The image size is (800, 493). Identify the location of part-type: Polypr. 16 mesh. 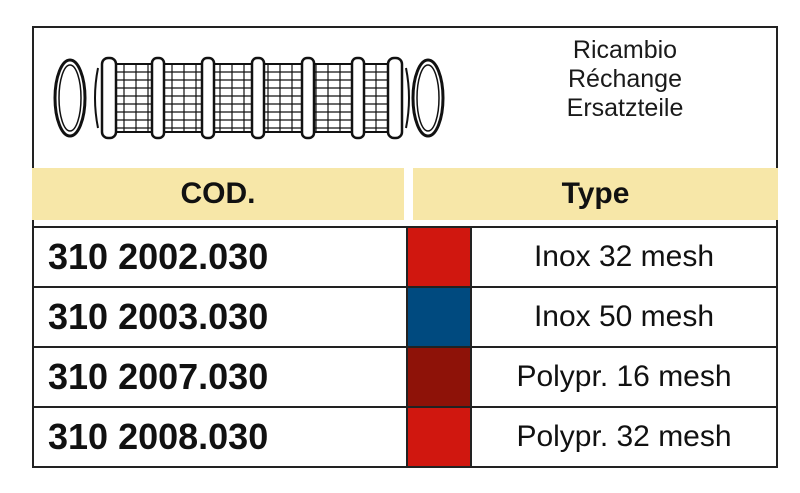
(624, 377).